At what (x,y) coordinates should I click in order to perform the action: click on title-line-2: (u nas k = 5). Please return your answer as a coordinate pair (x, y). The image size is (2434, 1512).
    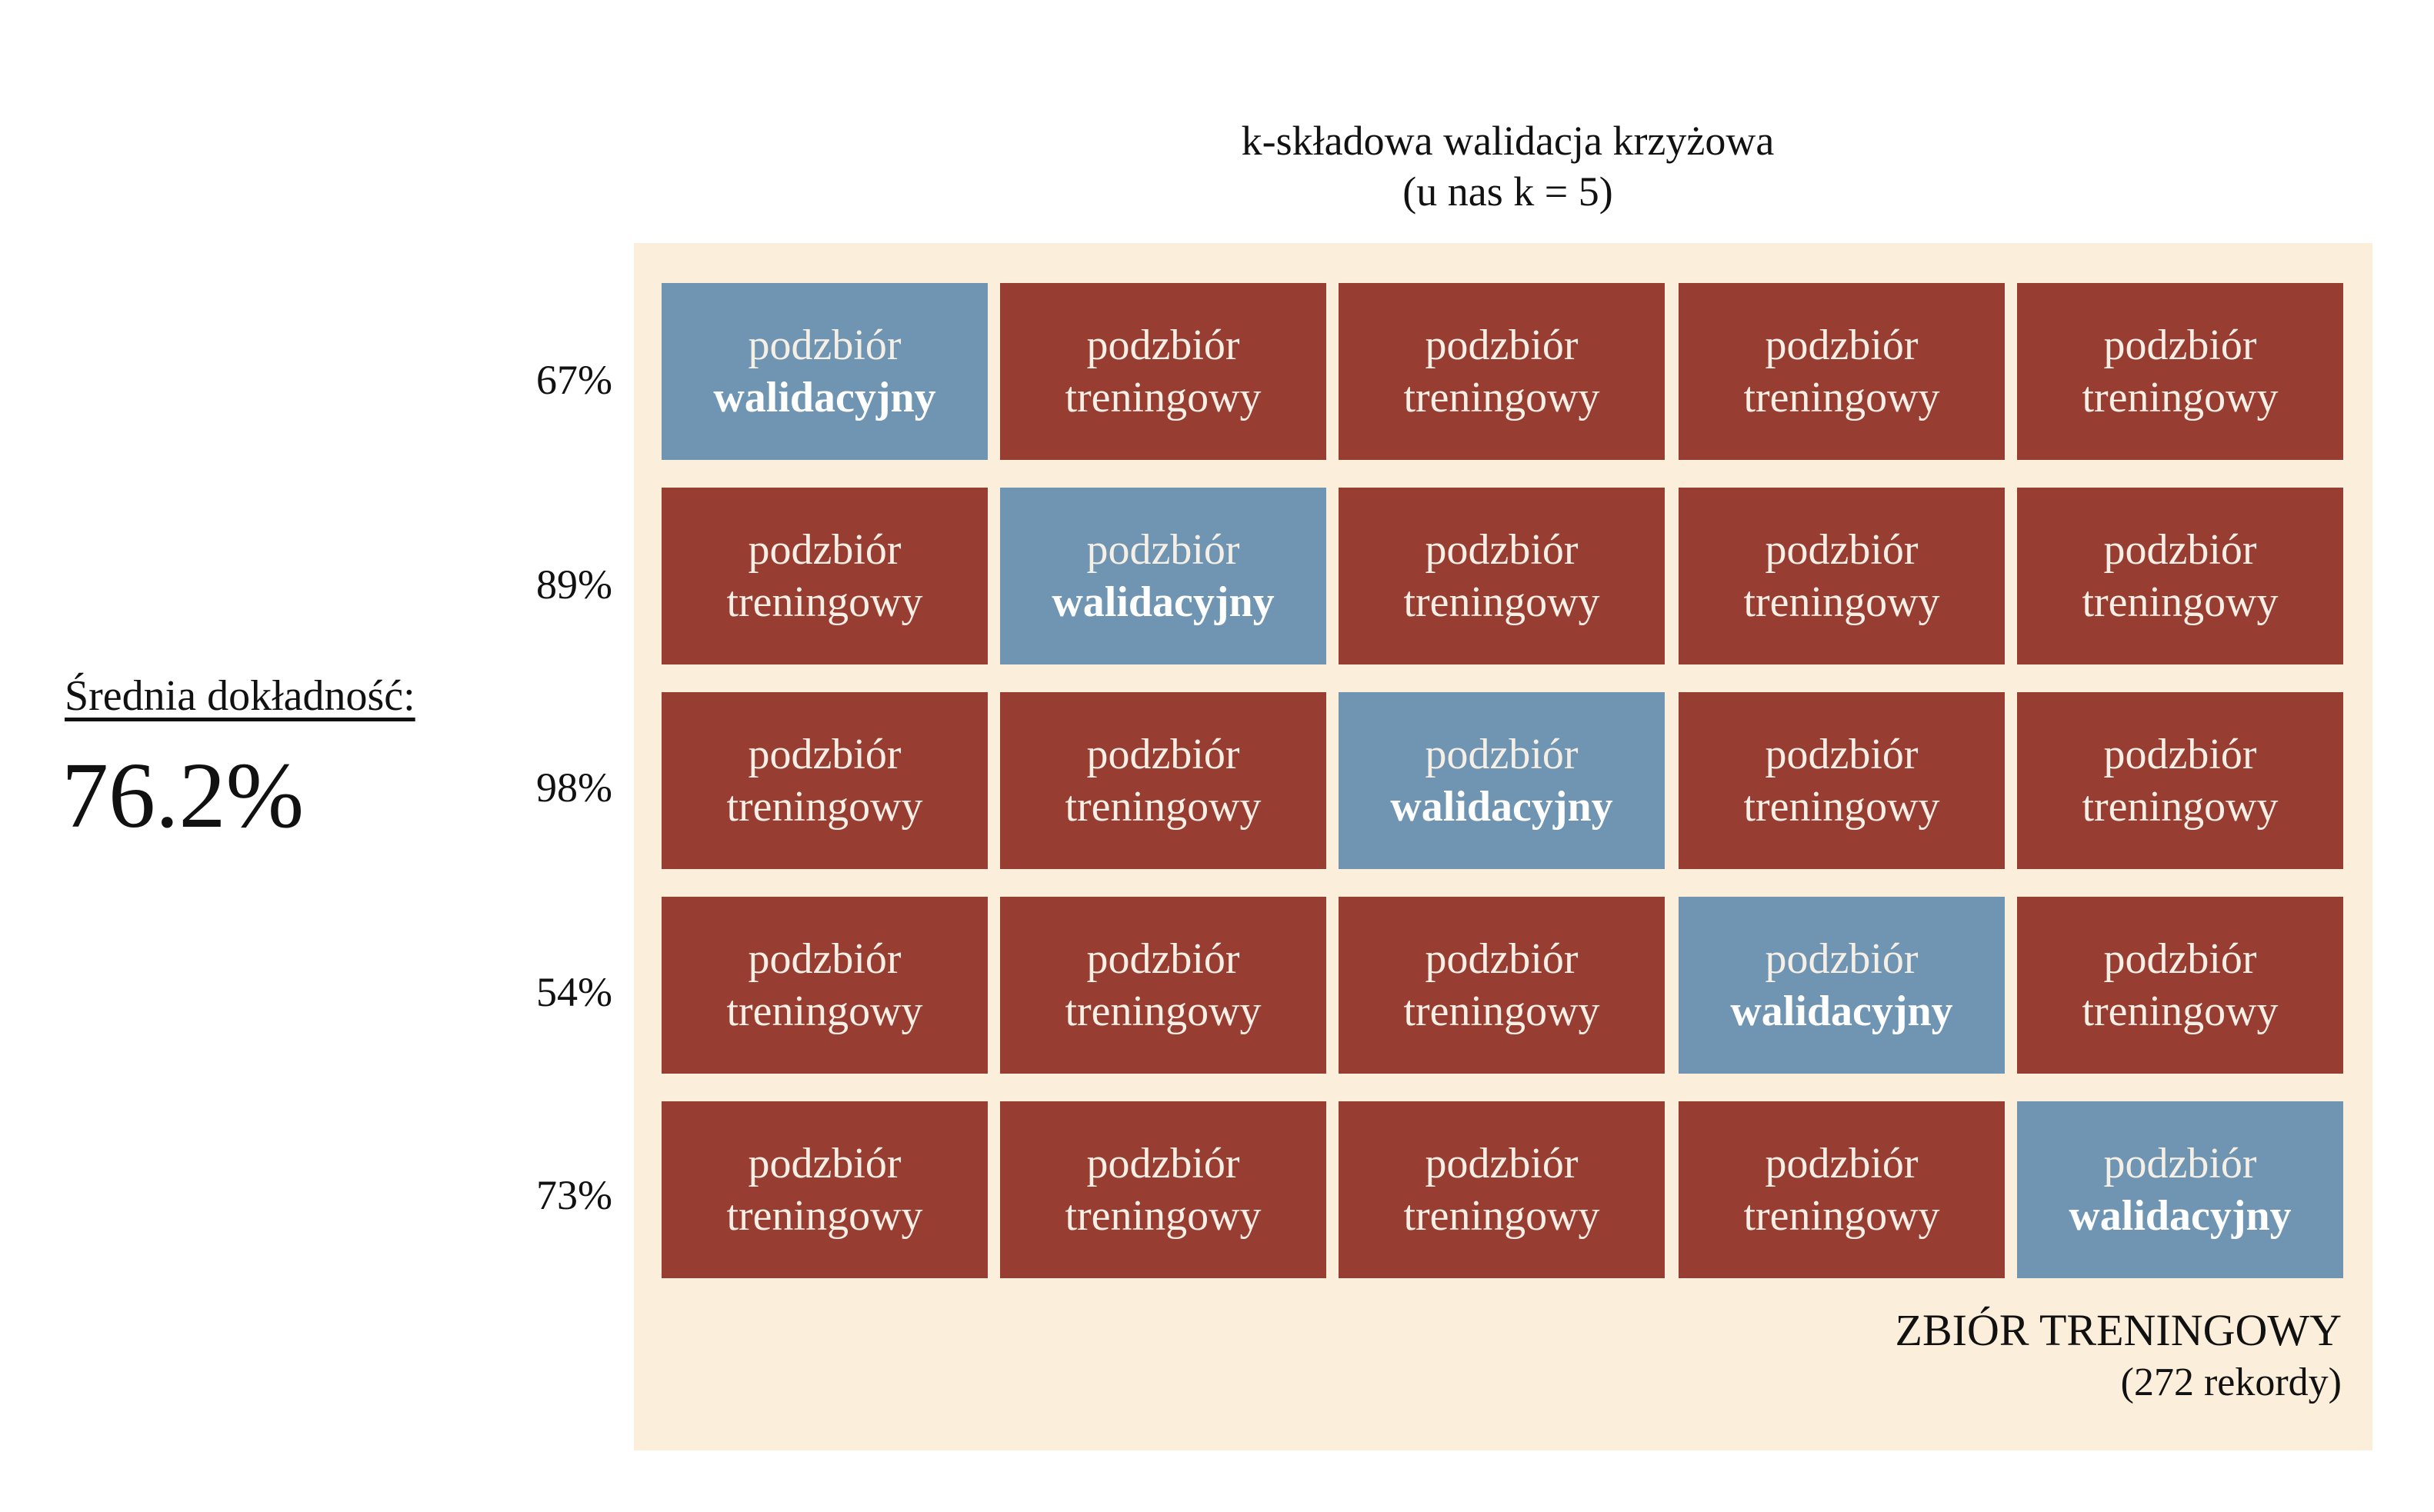
    Looking at the image, I should click on (1507, 191).